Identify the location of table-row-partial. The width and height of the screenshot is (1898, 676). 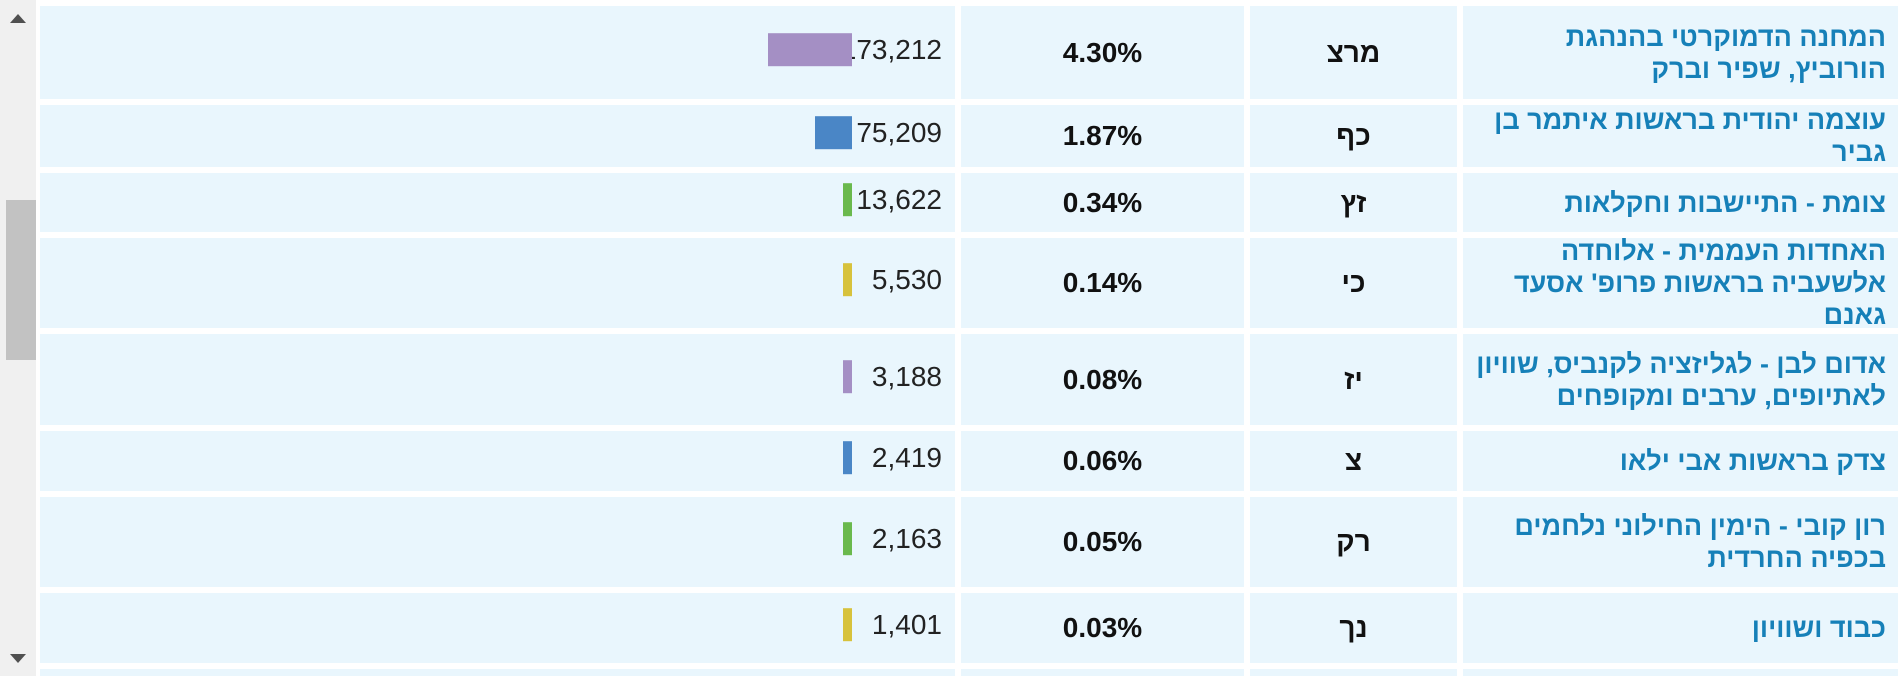
(969, 672).